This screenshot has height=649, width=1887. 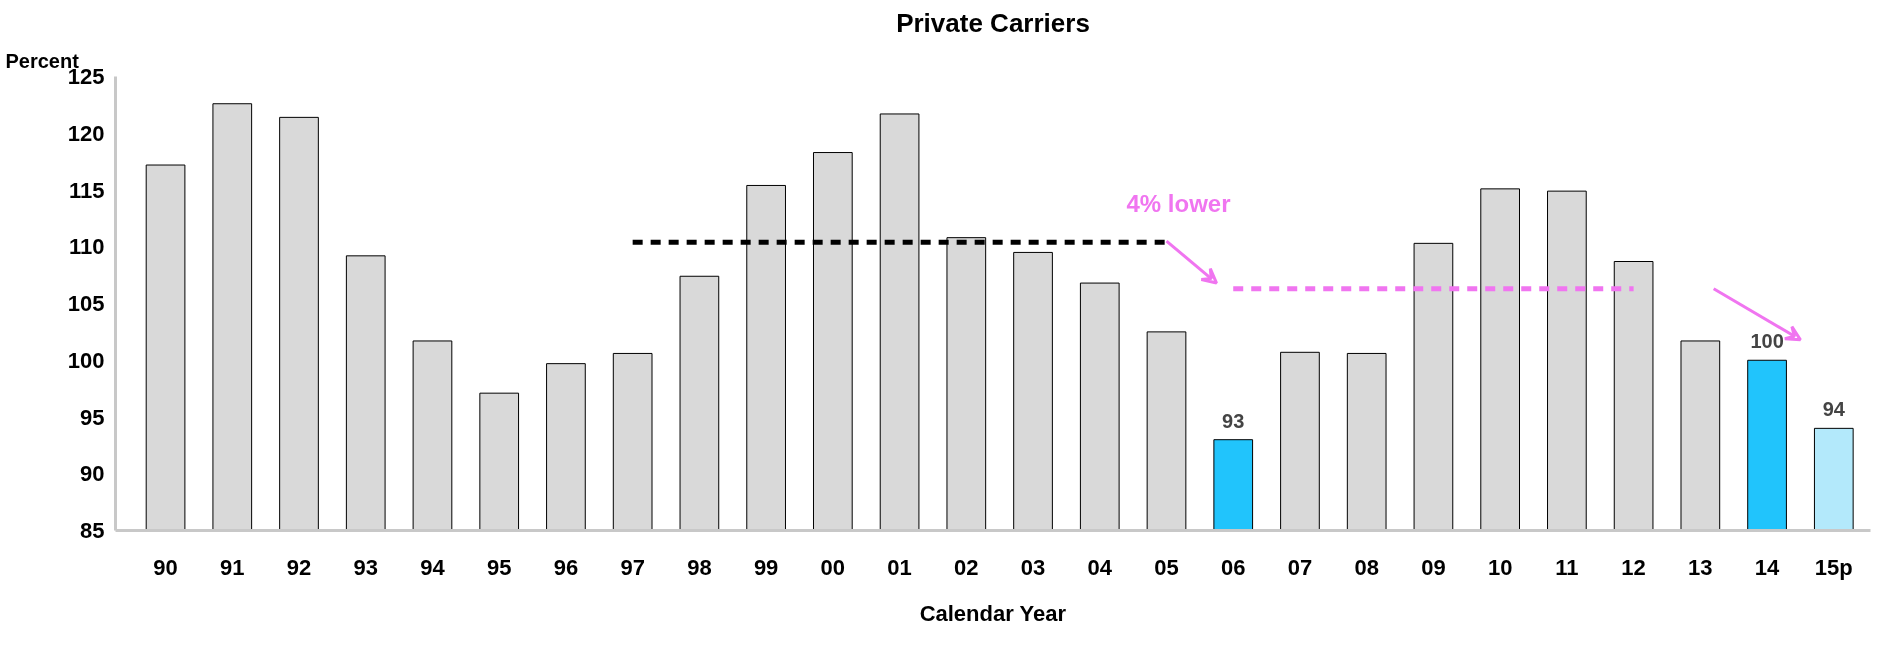 I want to click on y-tick-label: 120, so click(x=86, y=133).